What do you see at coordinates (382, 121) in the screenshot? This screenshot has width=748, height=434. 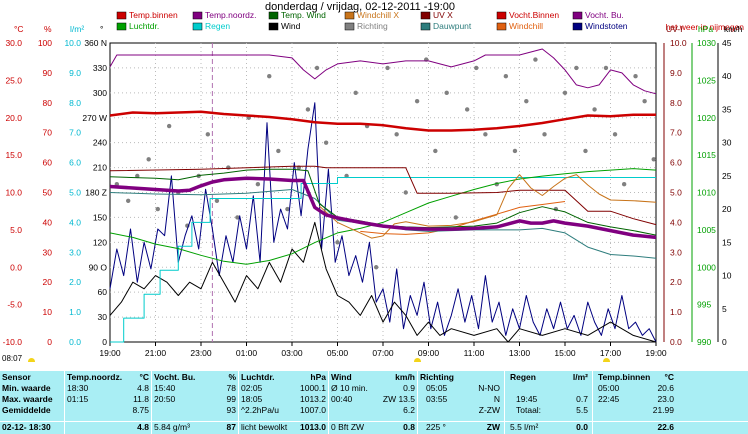 I see `series-temp-binnen` at bounding box center [382, 121].